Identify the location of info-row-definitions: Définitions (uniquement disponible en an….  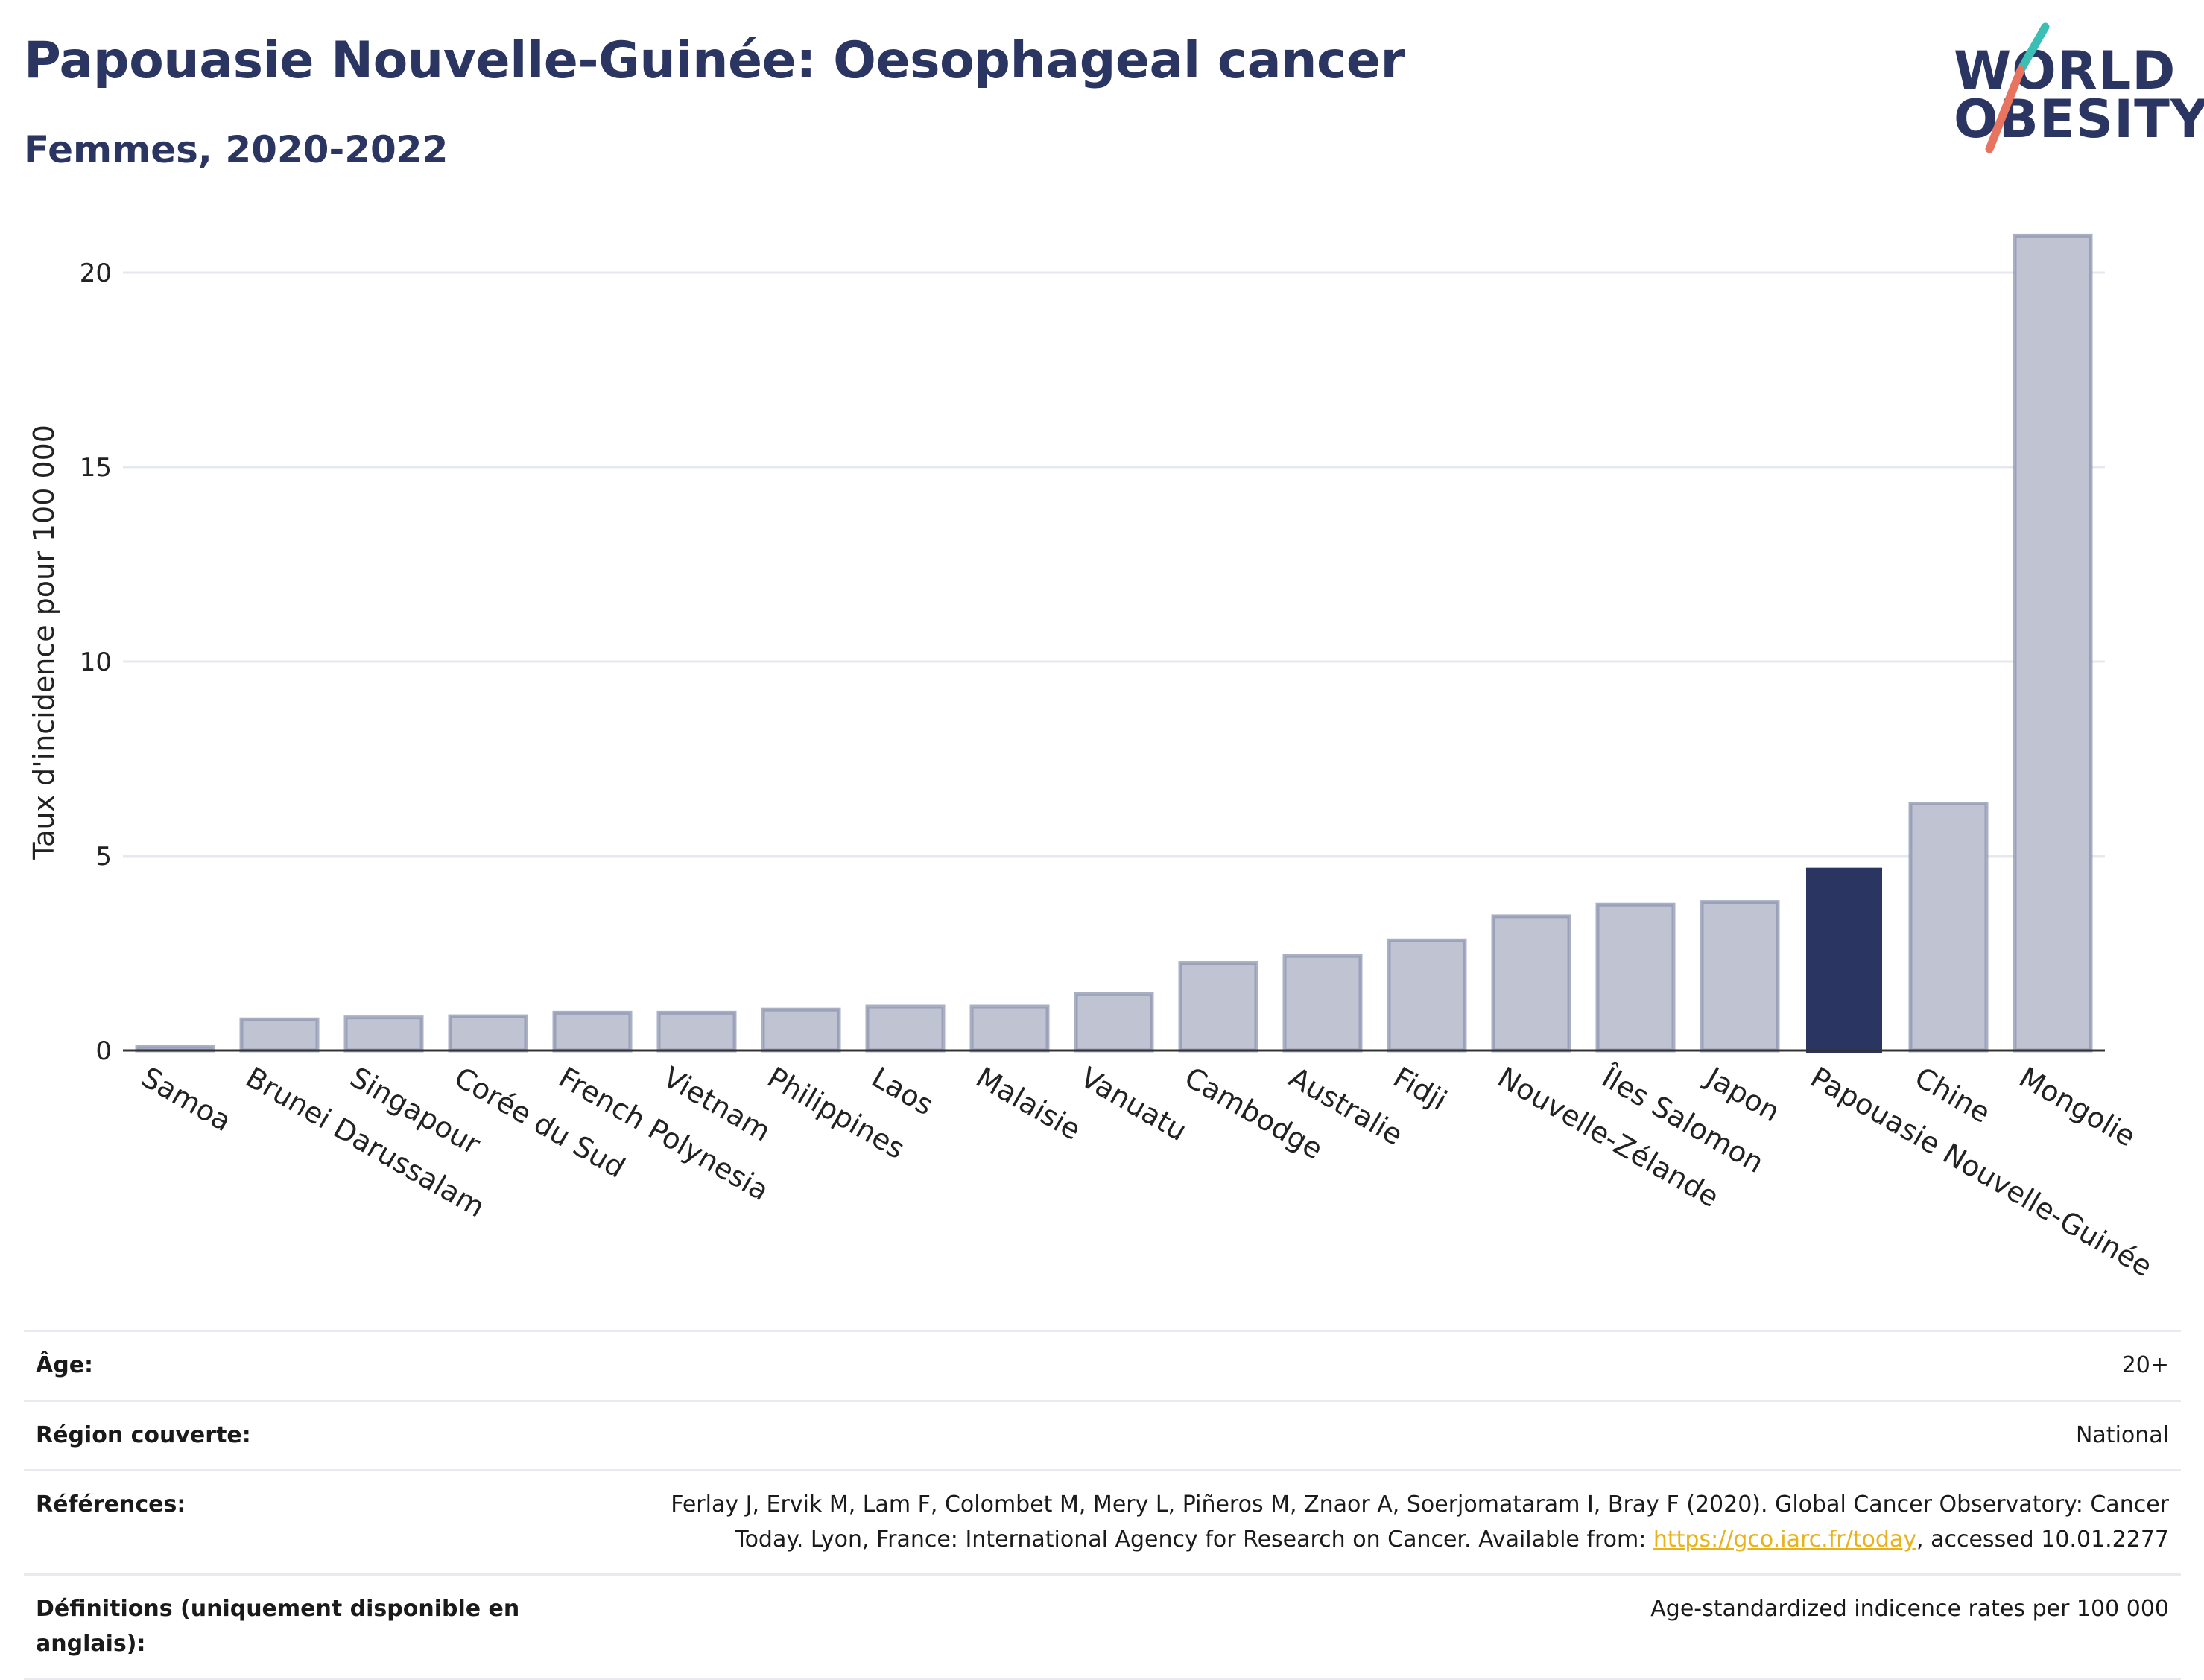
(1102, 1626).